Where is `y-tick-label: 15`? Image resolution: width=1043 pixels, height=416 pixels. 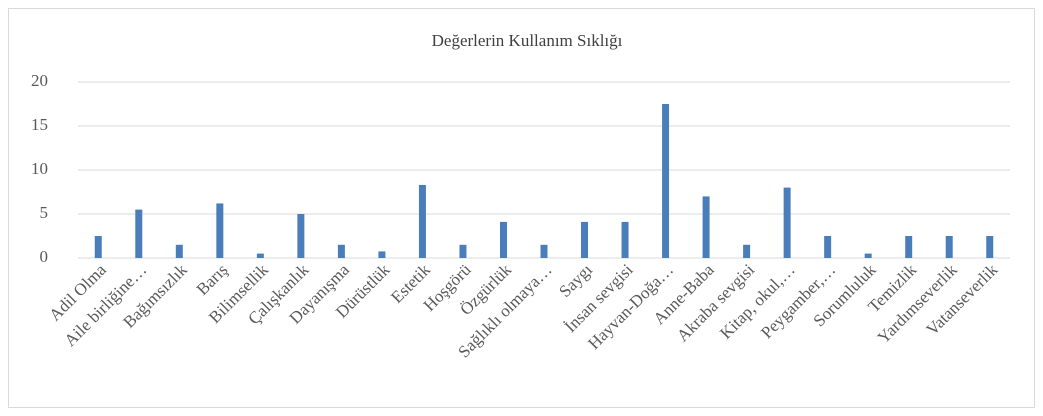 y-tick-label: 15 is located at coordinates (39, 124).